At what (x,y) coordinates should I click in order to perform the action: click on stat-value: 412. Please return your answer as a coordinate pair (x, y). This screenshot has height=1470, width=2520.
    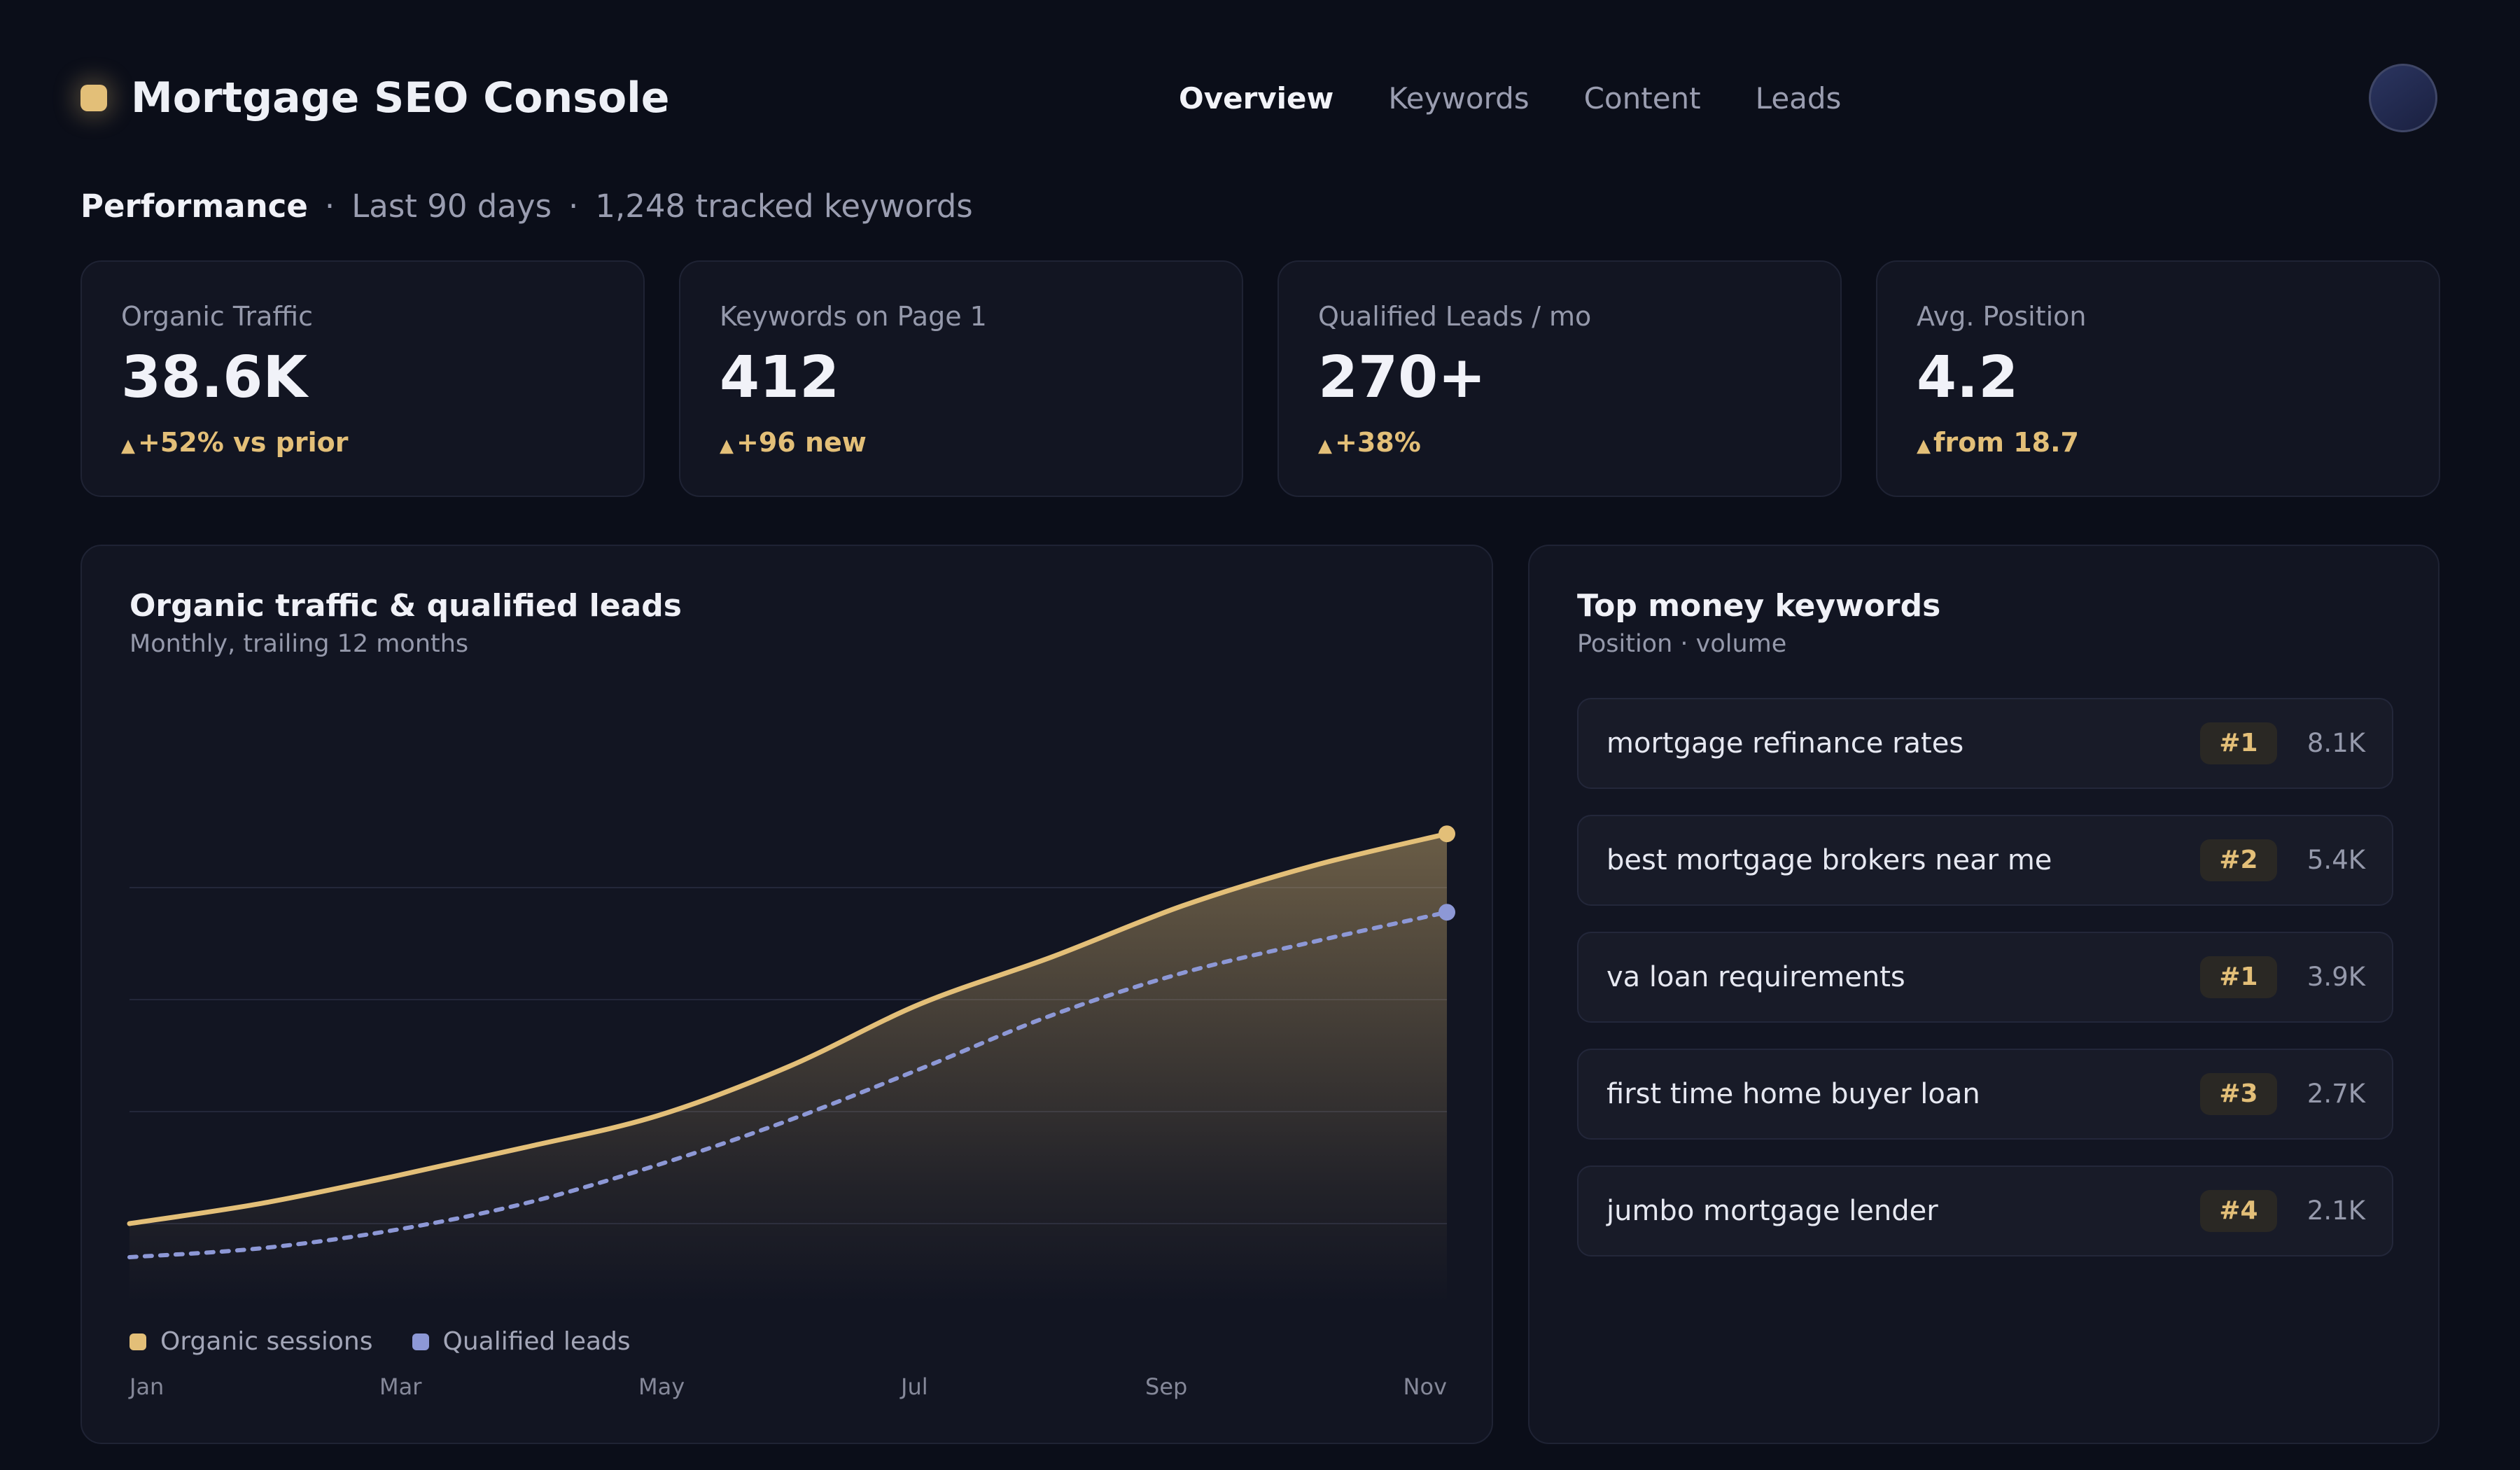
    Looking at the image, I should click on (780, 377).